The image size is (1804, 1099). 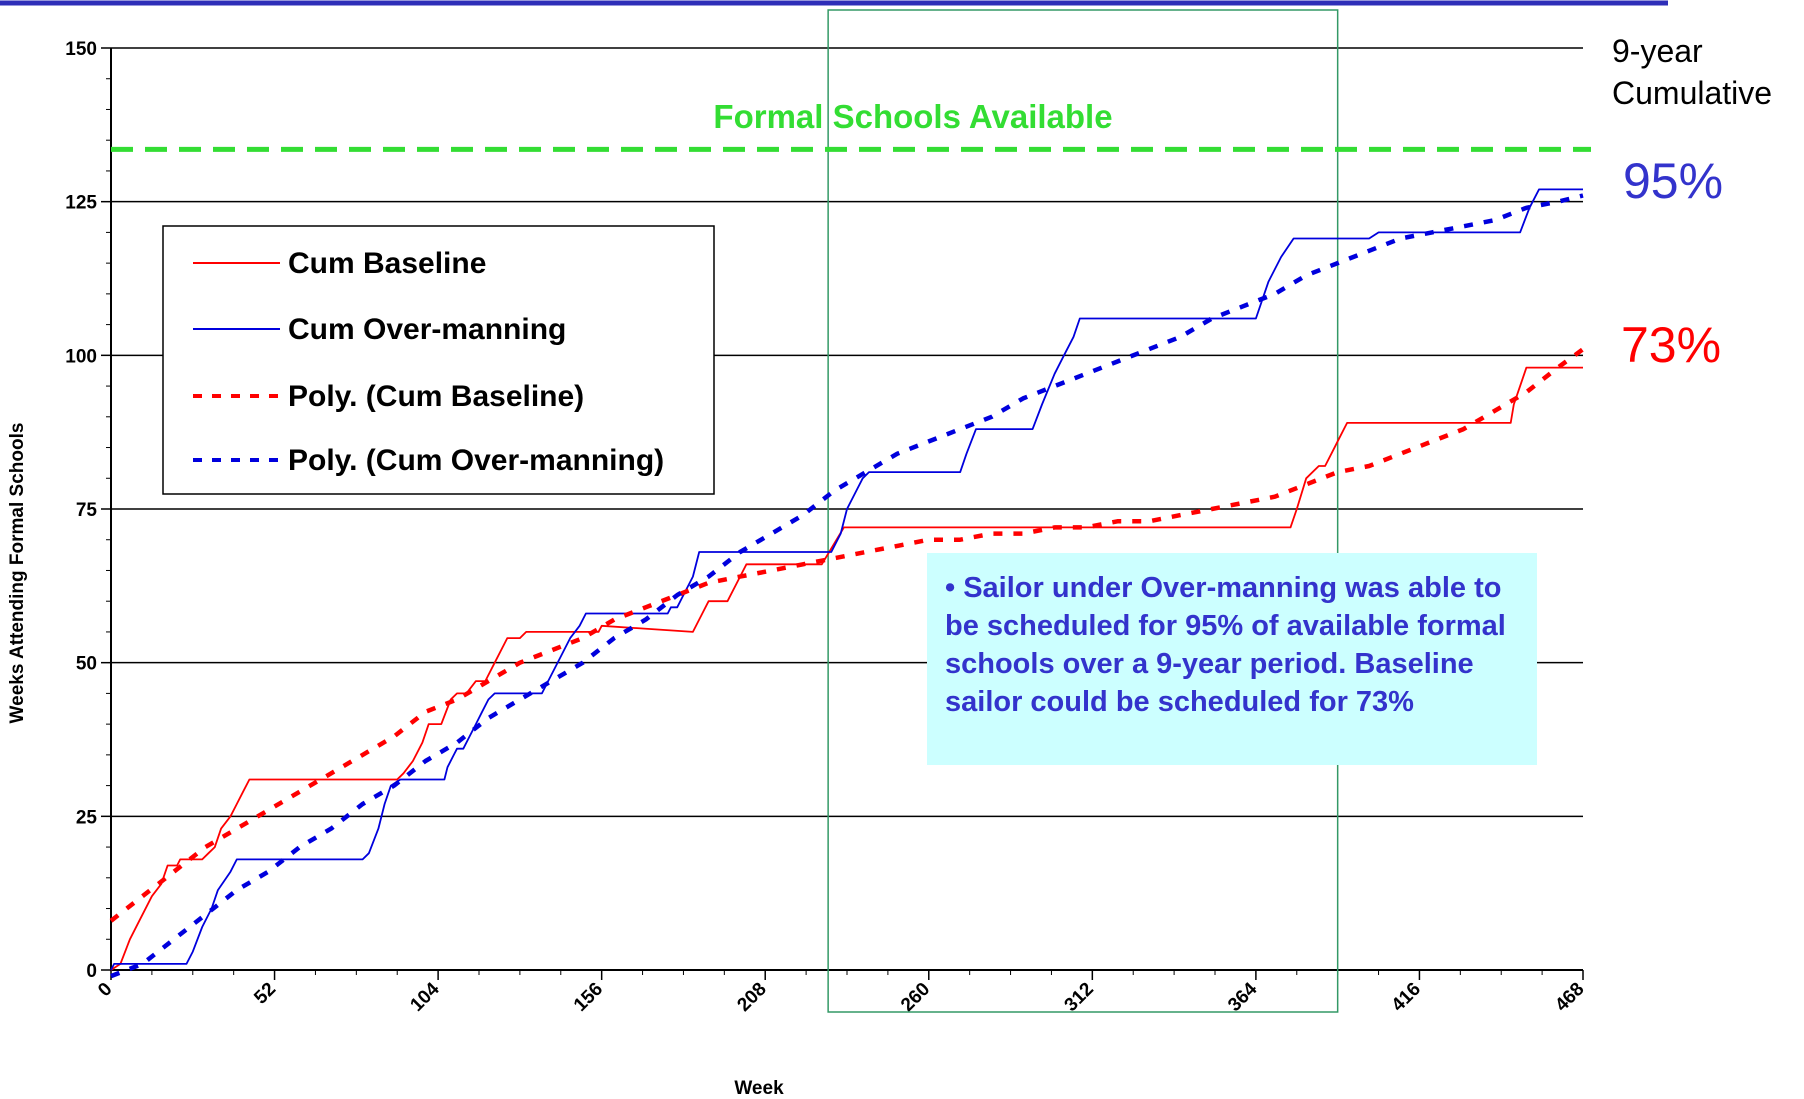 I want to click on y-tick-label: 125, so click(x=81, y=203).